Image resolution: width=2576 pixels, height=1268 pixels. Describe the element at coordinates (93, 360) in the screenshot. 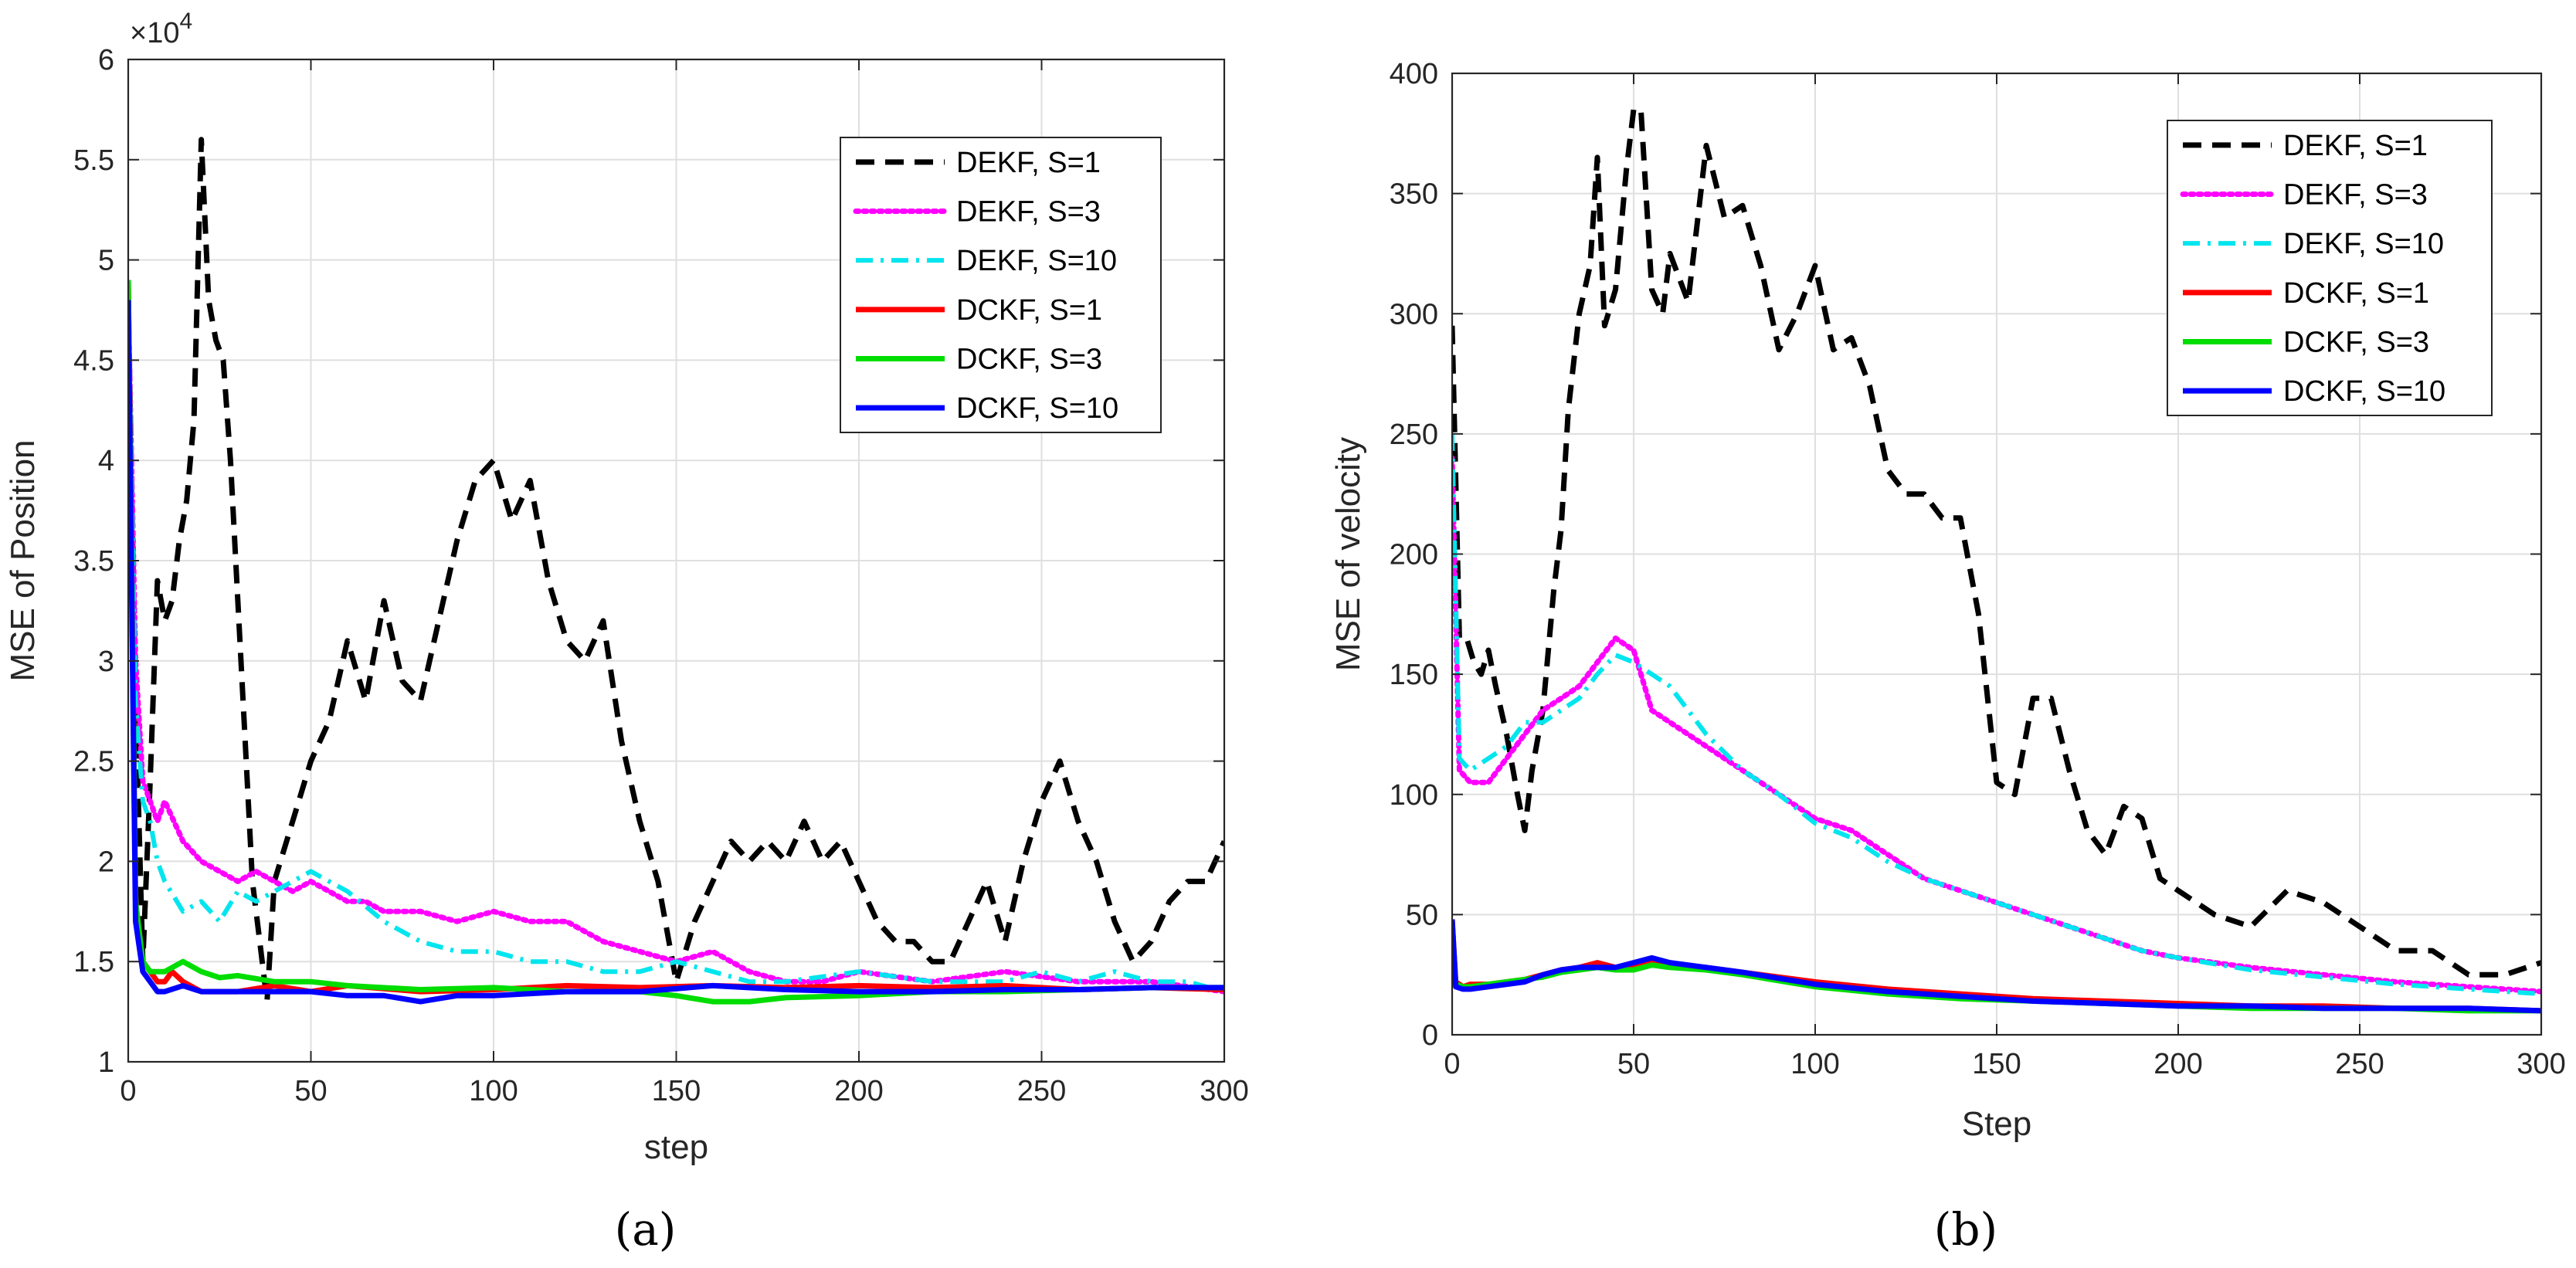

I see `y-tick-label: 4.5` at that location.